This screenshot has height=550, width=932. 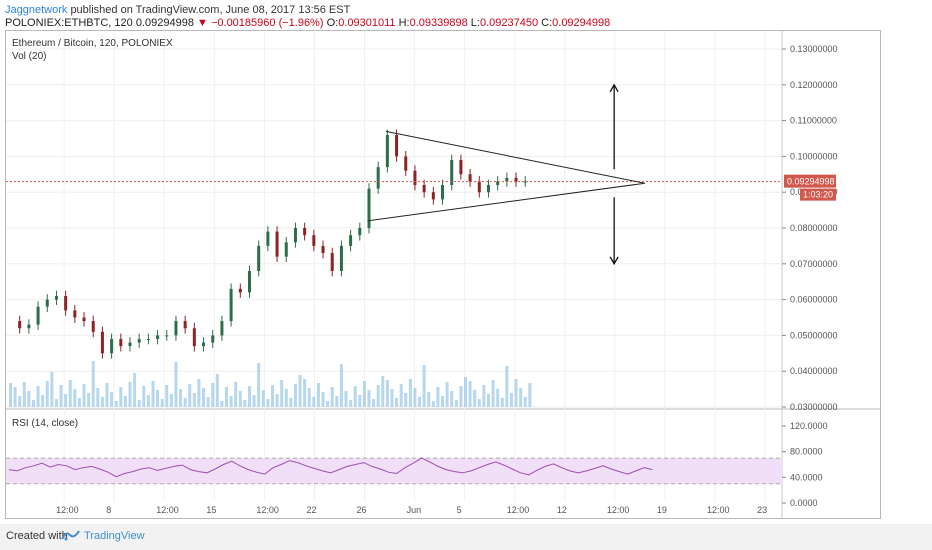 I want to click on time-tick-label: 22, so click(x=311, y=510).